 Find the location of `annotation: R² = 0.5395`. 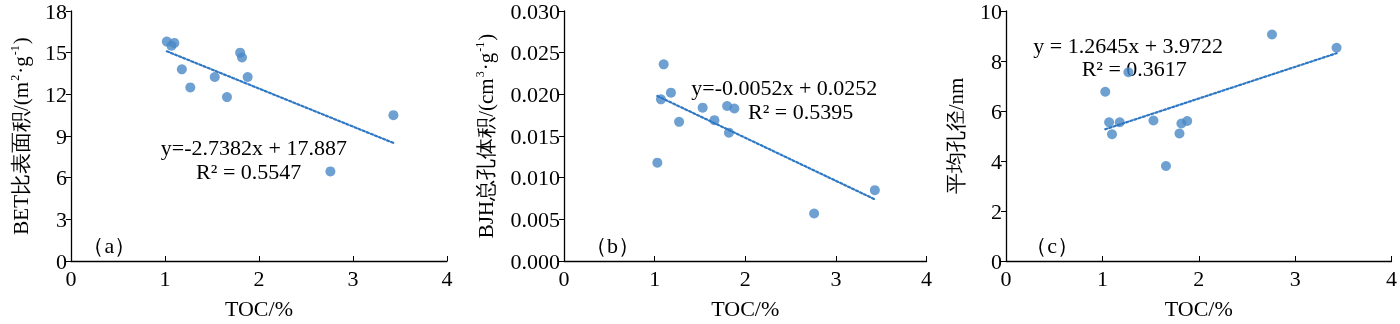

annotation: R² = 0.5395 is located at coordinates (801, 111).